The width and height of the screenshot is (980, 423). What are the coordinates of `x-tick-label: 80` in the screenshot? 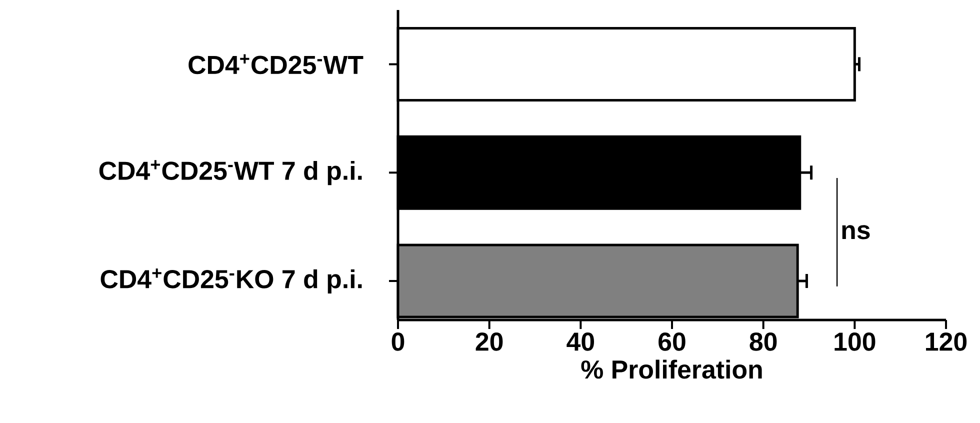 It's located at (763, 341).